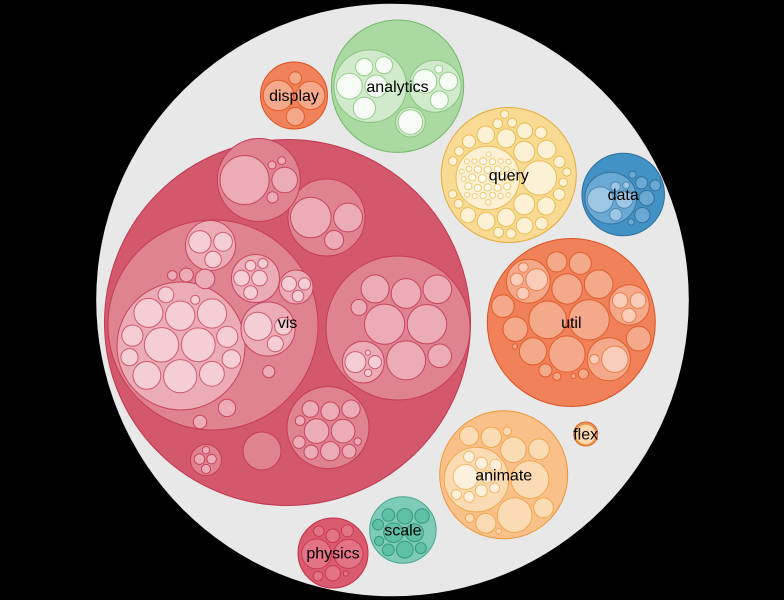 Image resolution: width=784 pixels, height=600 pixels. Describe the element at coordinates (503, 475) in the screenshot. I see `svg-text: animate` at that location.